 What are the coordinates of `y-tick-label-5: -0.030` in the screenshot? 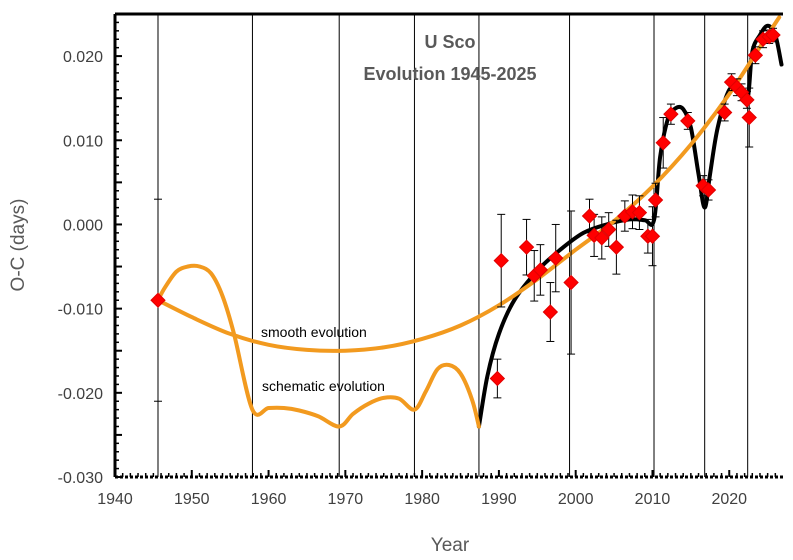 It's located at (80, 478).